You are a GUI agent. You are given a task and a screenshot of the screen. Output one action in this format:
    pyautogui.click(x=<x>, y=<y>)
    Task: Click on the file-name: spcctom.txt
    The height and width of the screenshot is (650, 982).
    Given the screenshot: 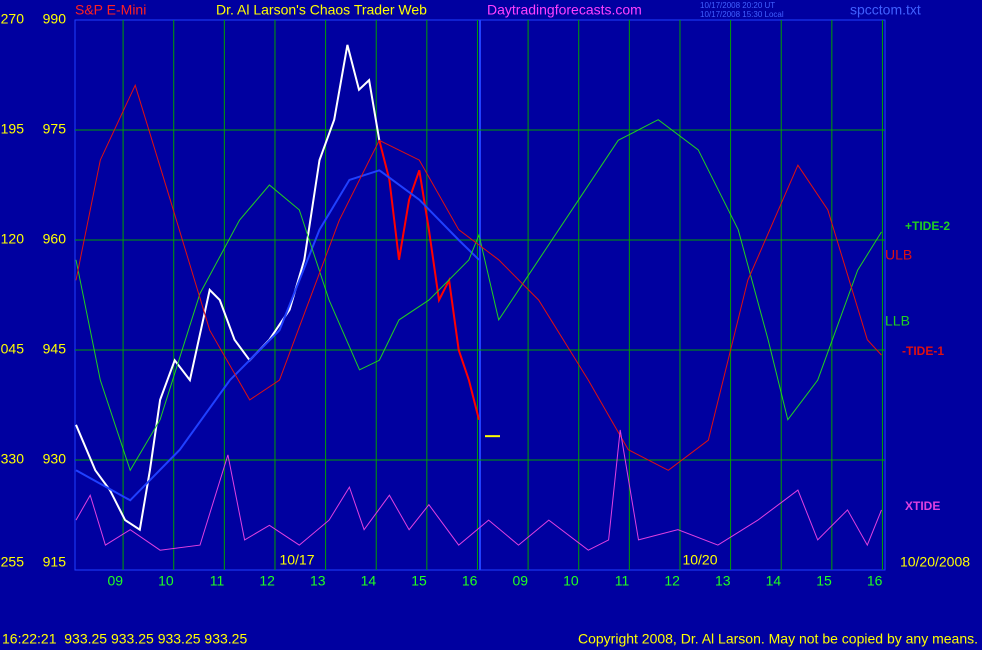 What is the action you would take?
    pyautogui.click(x=885, y=10)
    